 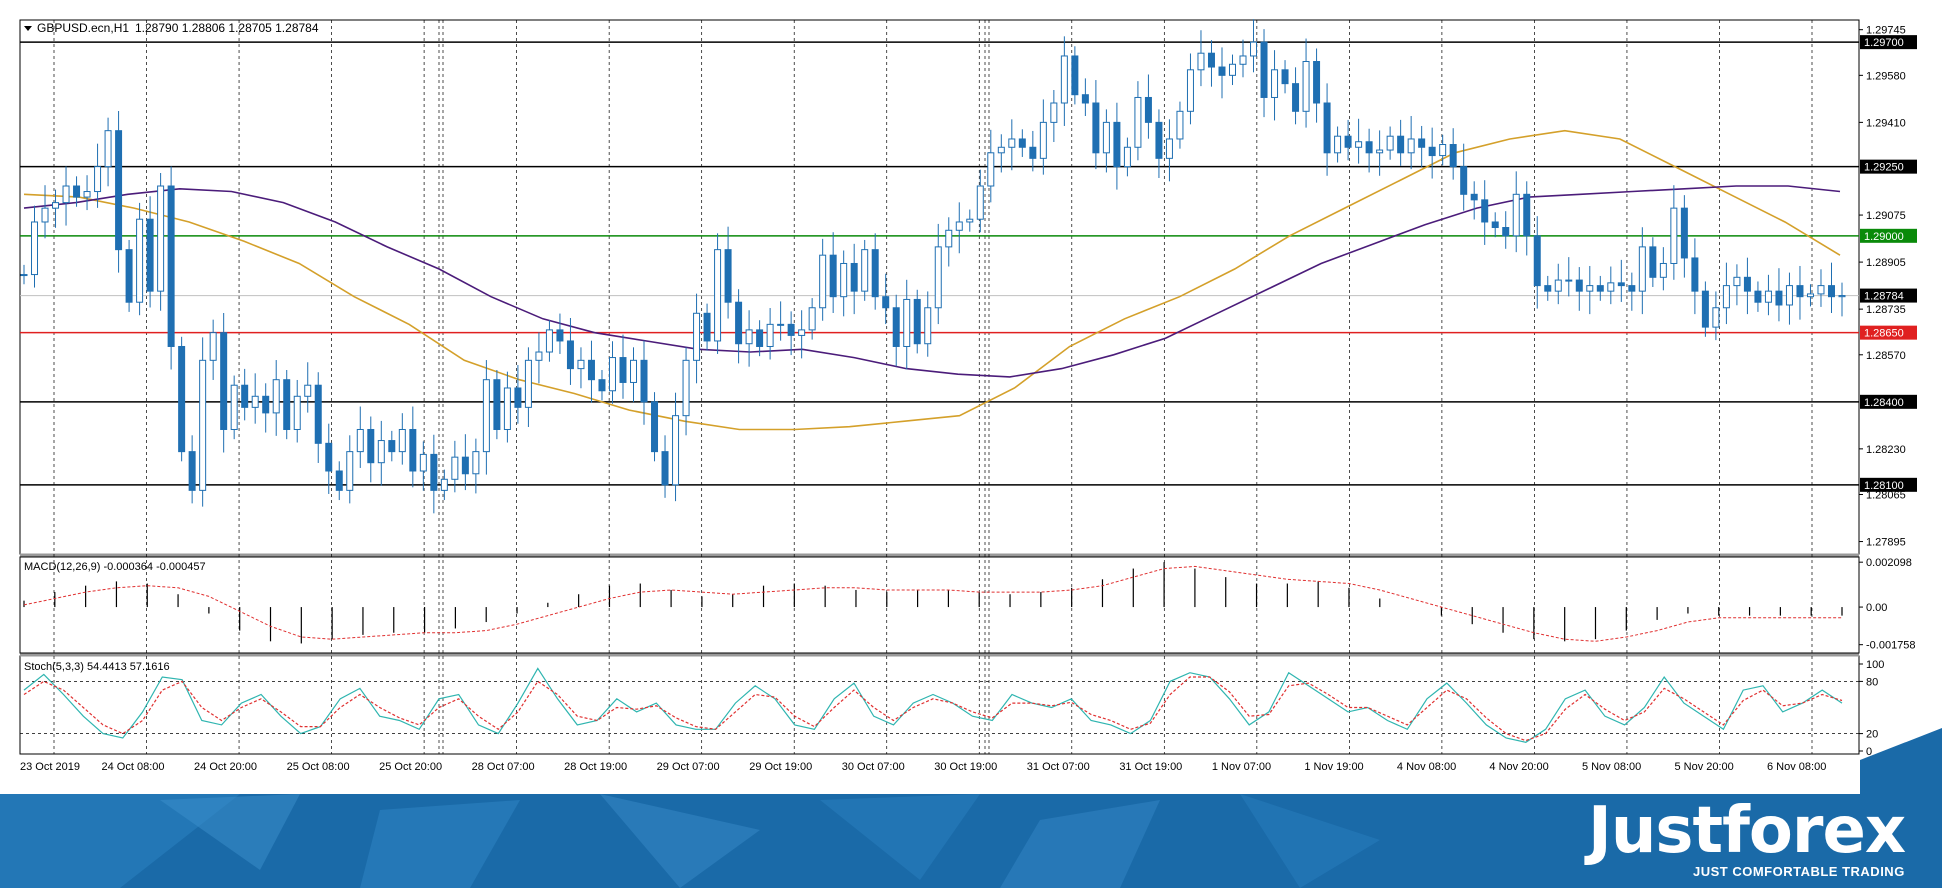 What do you see at coordinates (1884, 168) in the screenshot?
I see `level-tag-label: 1.29250` at bounding box center [1884, 168].